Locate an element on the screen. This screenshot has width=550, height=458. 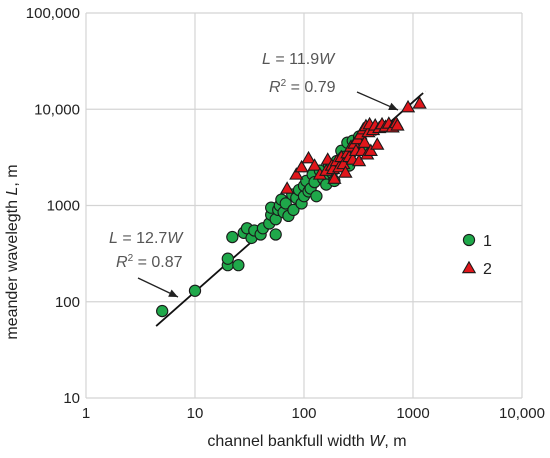
x-tick-label: 10,000 is located at coordinates (522, 413).